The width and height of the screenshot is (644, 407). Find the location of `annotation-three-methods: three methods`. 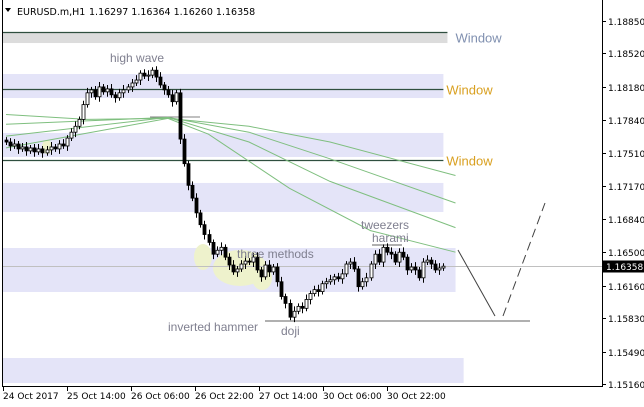

annotation-three-methods: three methods is located at coordinates (275, 254).